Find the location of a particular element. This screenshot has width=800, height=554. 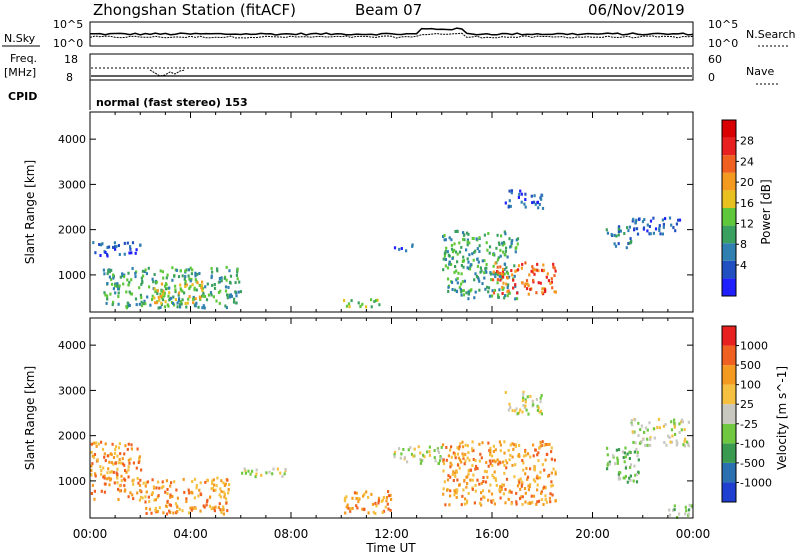

velocity-colorbar-segment is located at coordinates (729, 433).